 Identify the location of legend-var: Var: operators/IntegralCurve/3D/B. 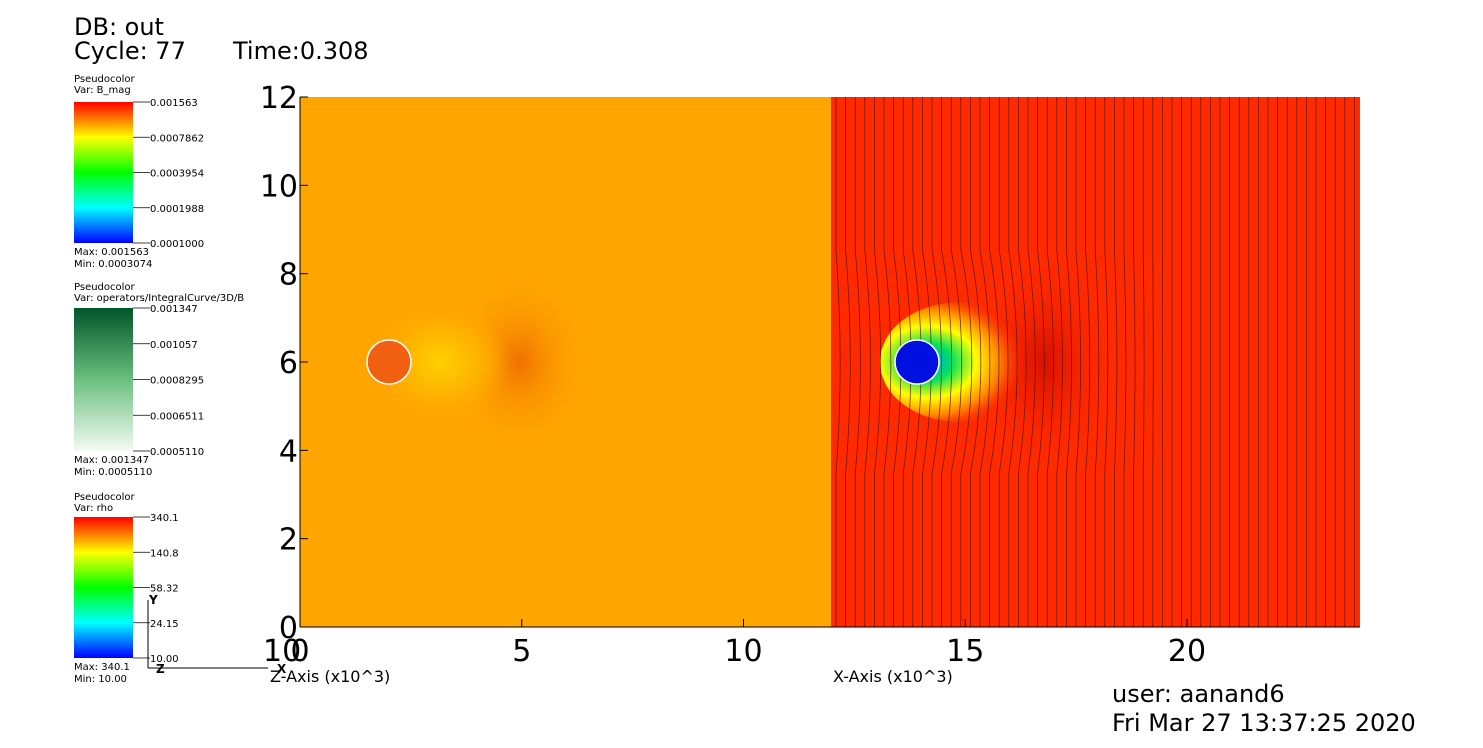
(159, 298).